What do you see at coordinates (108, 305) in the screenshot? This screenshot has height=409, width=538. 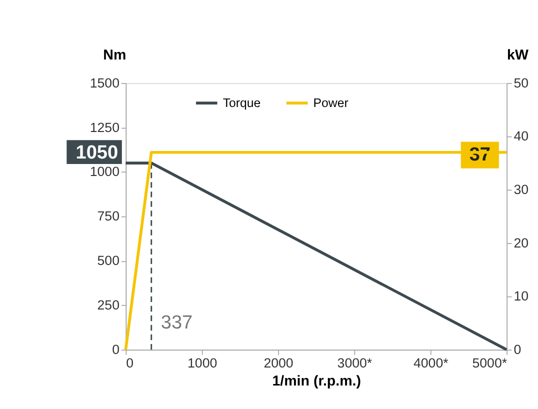 I see `y-tick-label: 250` at bounding box center [108, 305].